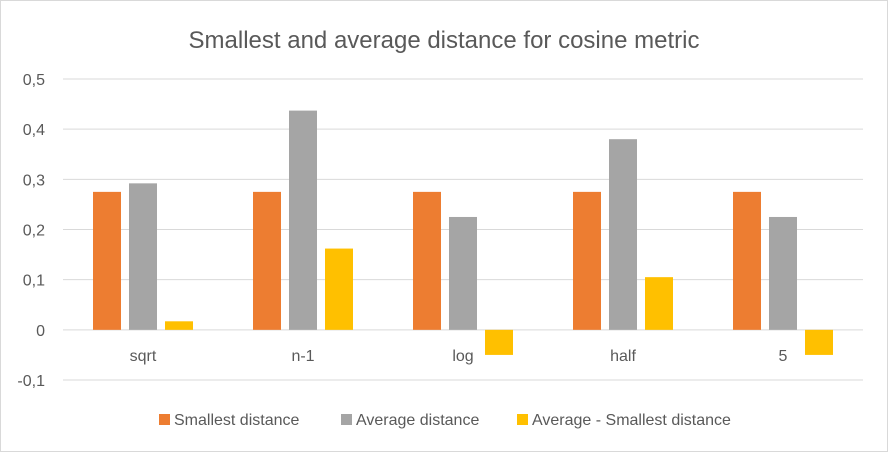  I want to click on y-tick-label: 0, so click(40, 331).